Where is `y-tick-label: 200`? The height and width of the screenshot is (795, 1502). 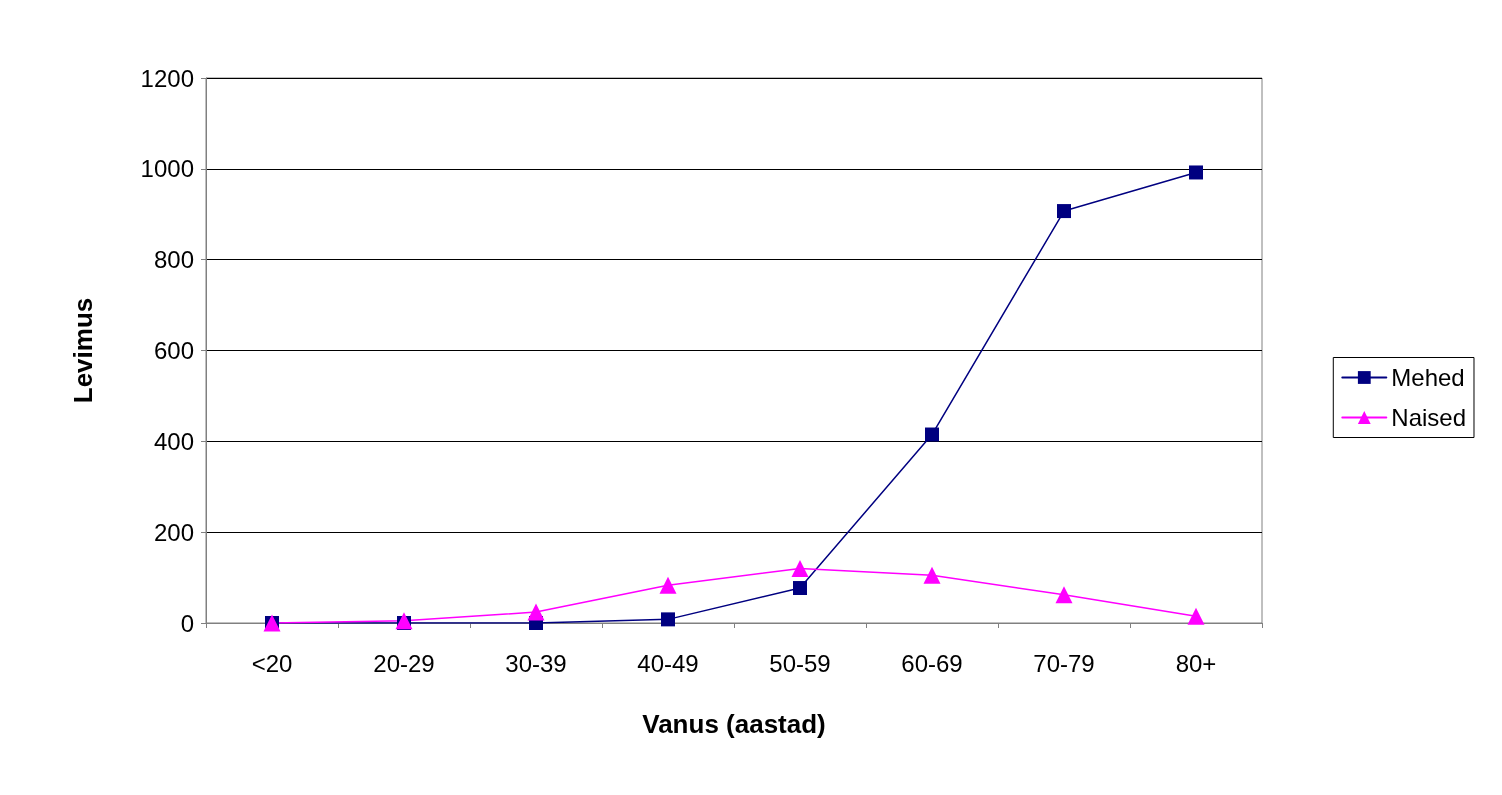
y-tick-label: 200 is located at coordinates (173, 532).